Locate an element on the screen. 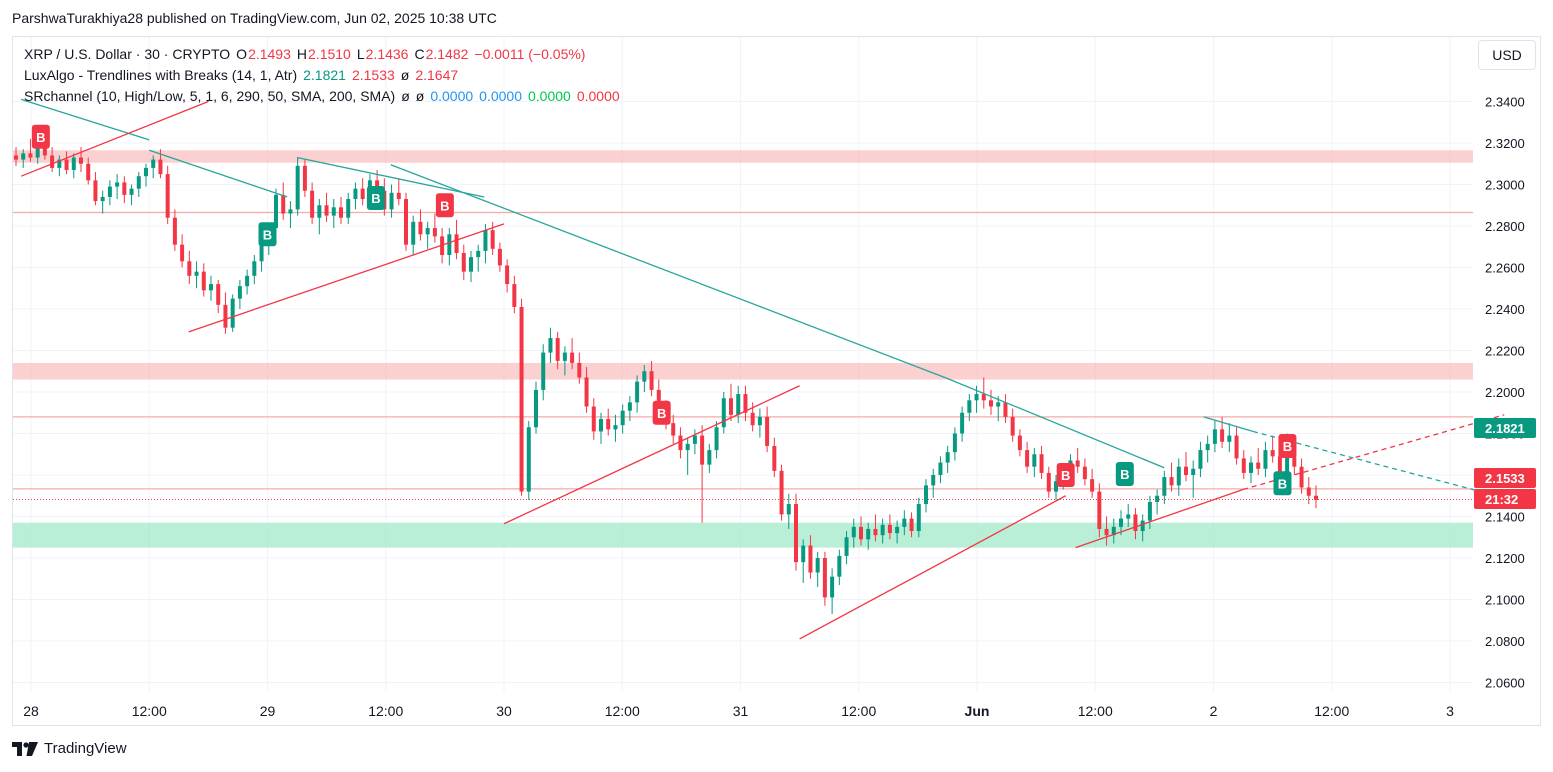  price-tick-label: 2.2000 is located at coordinates (1505, 392).